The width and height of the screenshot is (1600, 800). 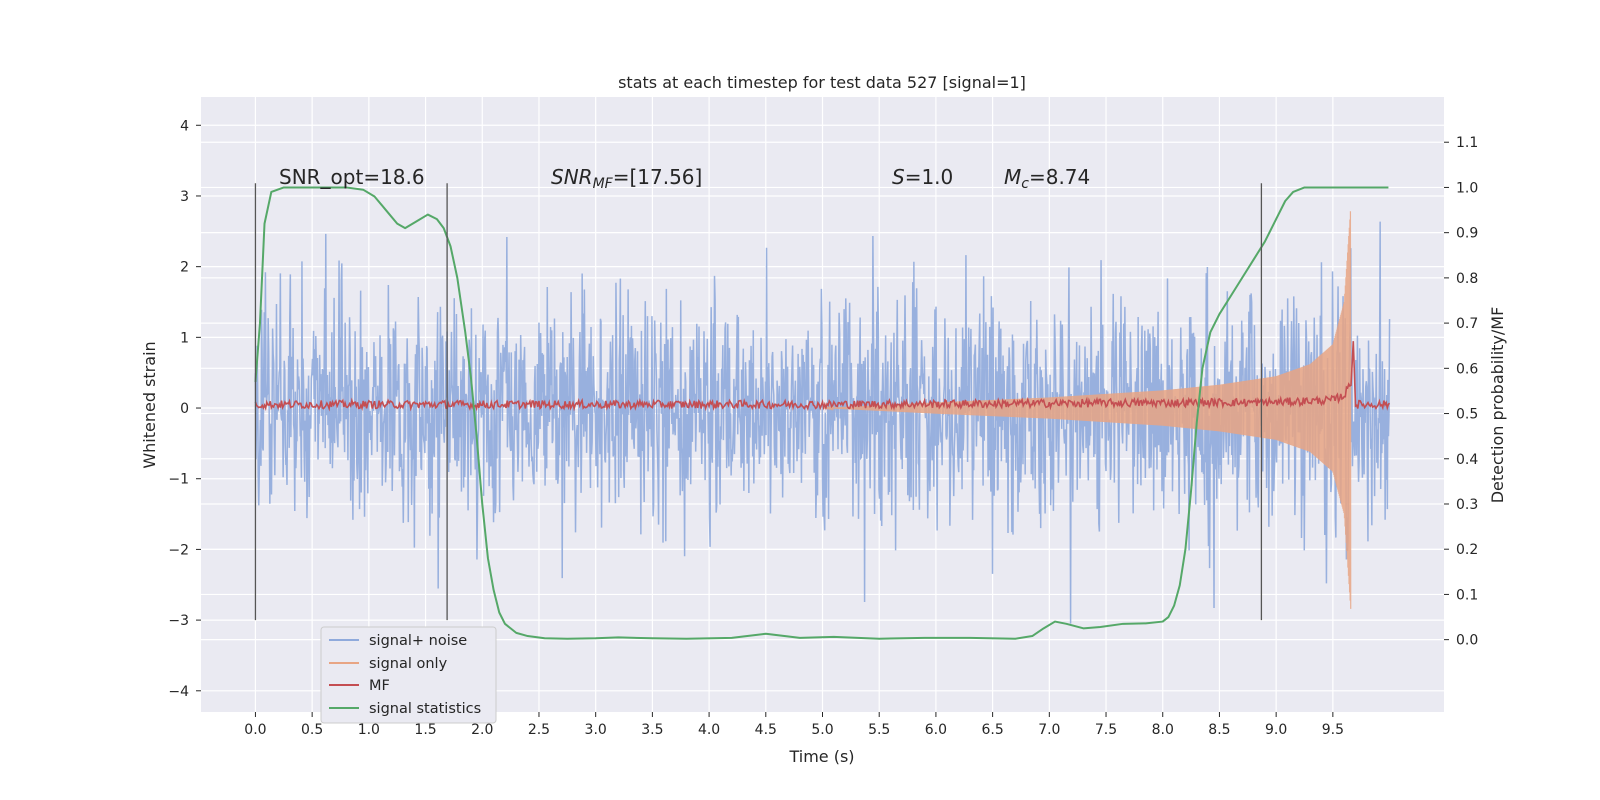 I want to click on annotation-snr-mf-base: SNR, so click(x=572, y=177).